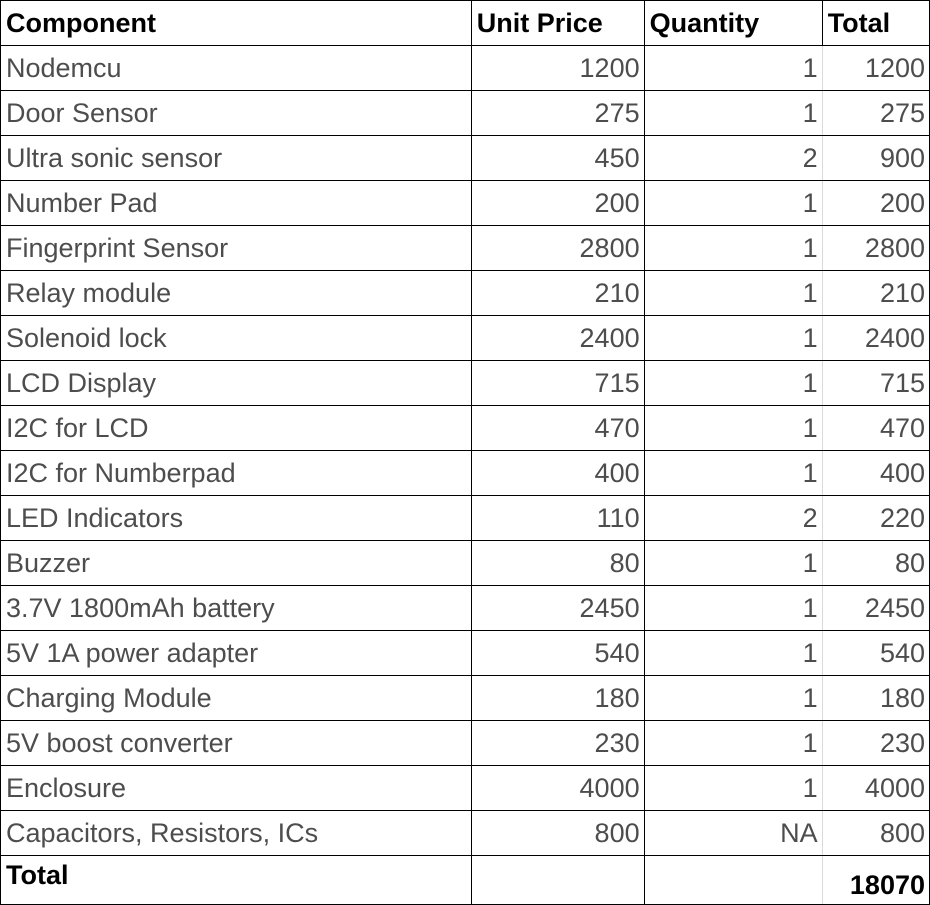 The width and height of the screenshot is (930, 905). What do you see at coordinates (557, 473) in the screenshot?
I see `cell-unit-price: 400` at bounding box center [557, 473].